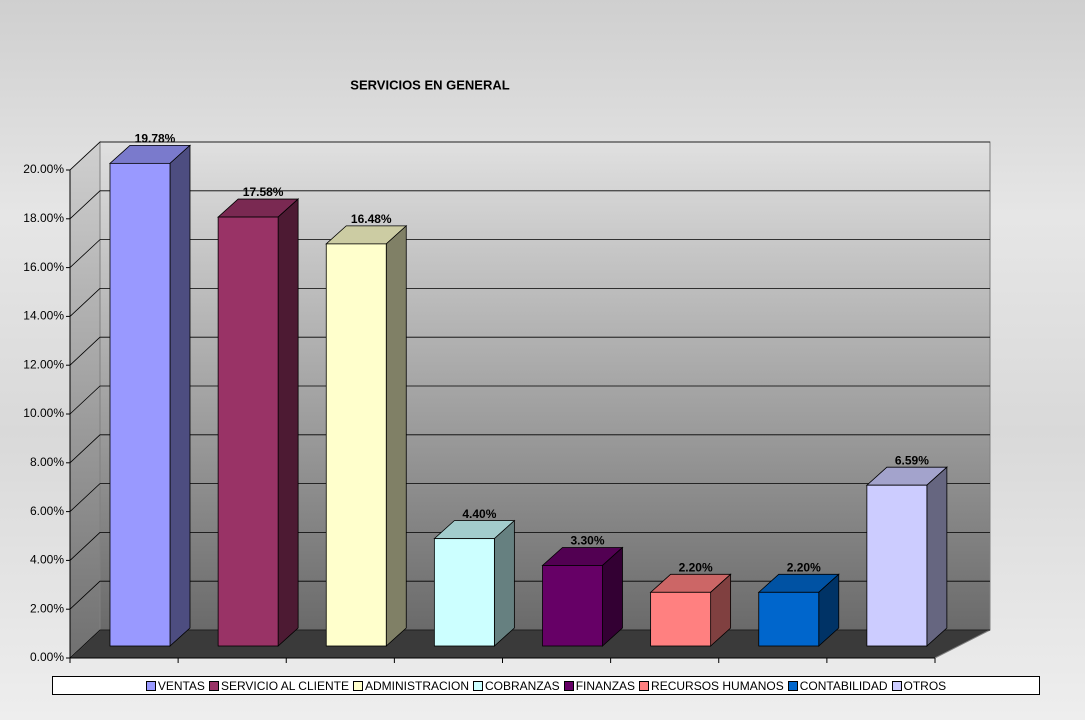  I want to click on y-tick-label: 20.00%, so click(43, 169).